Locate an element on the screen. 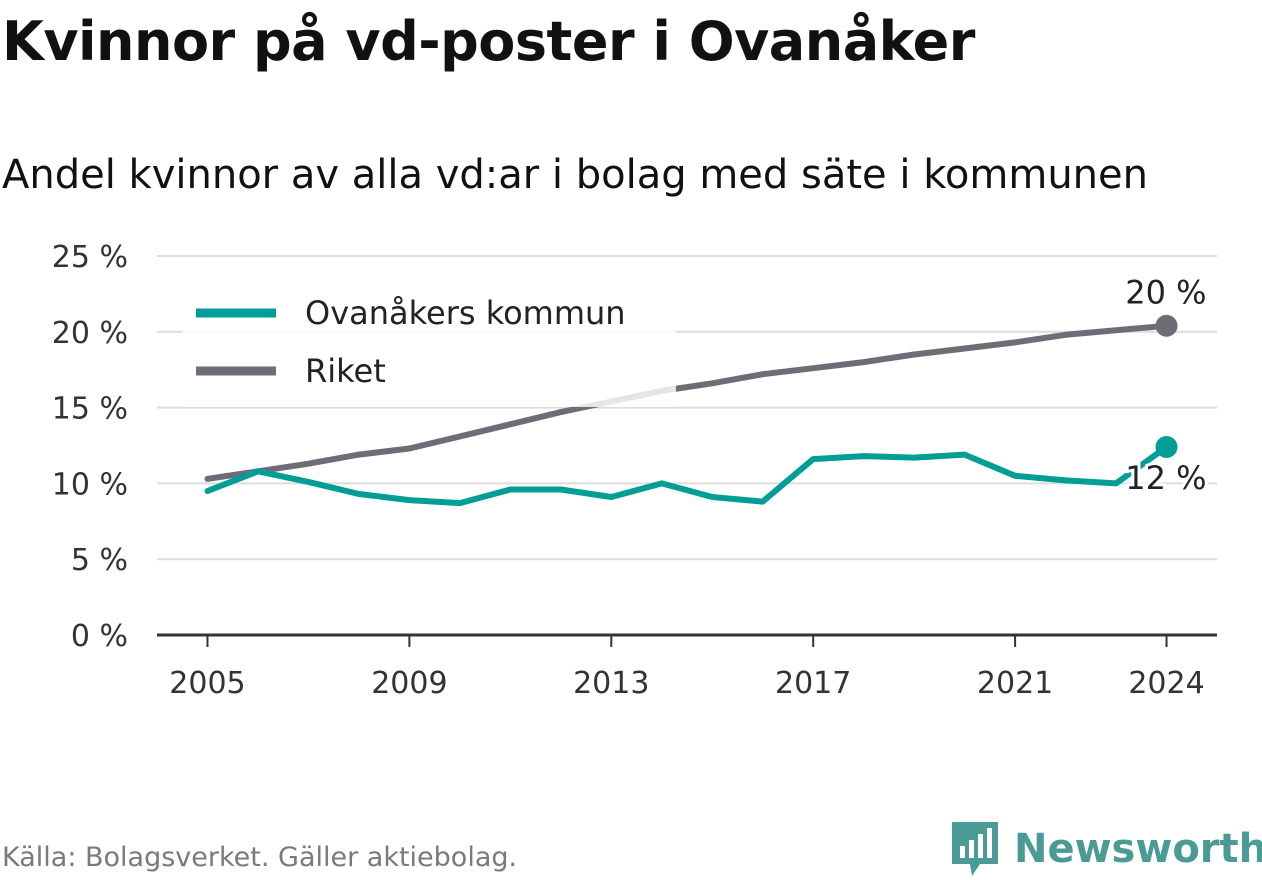 The width and height of the screenshot is (1262, 880). legend-label: Riket is located at coordinates (345, 371).